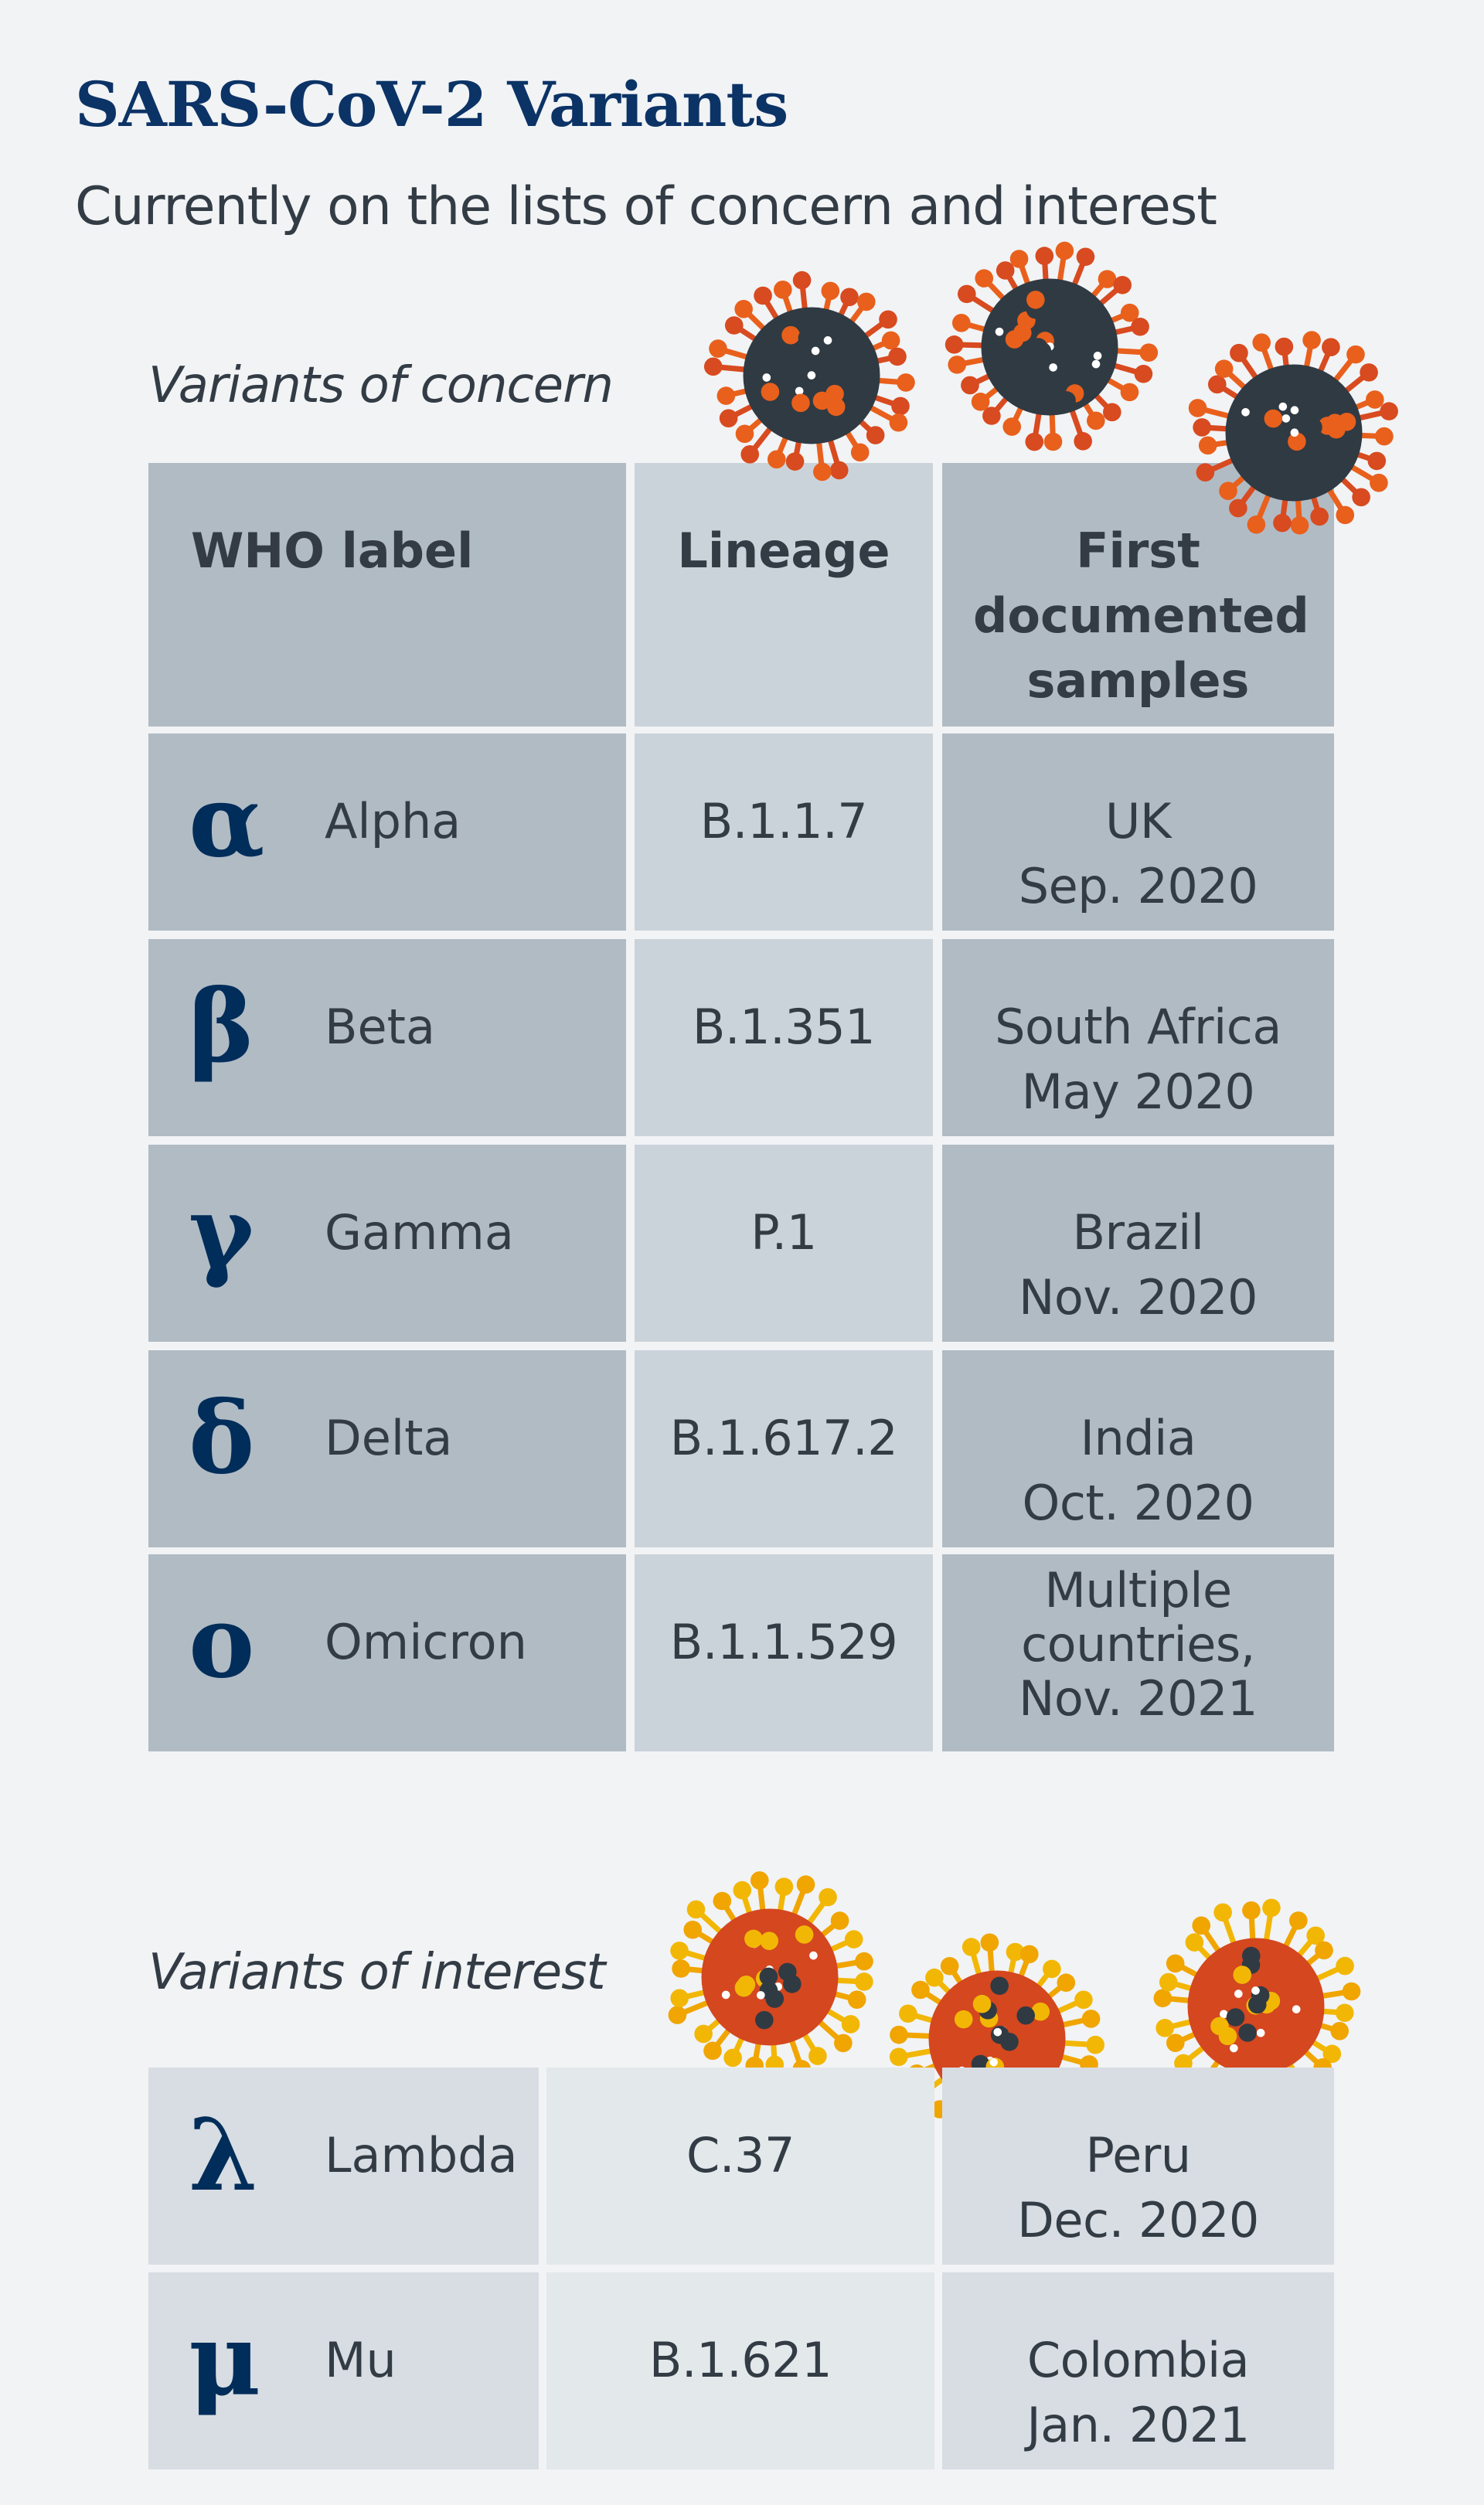 The width and height of the screenshot is (1484, 2505). What do you see at coordinates (784, 832) in the screenshot?
I see `lineage-cell: B.1.1.7` at bounding box center [784, 832].